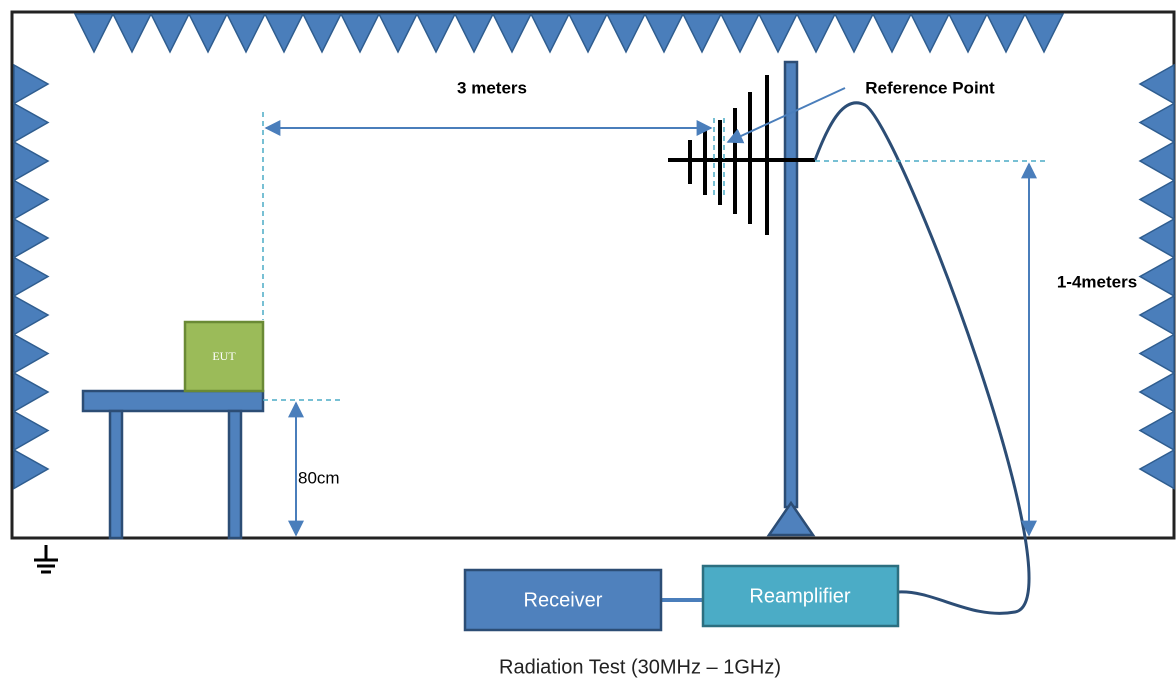  Describe the element at coordinates (492, 87) in the screenshot. I see `distance-label: 3 meters` at that location.